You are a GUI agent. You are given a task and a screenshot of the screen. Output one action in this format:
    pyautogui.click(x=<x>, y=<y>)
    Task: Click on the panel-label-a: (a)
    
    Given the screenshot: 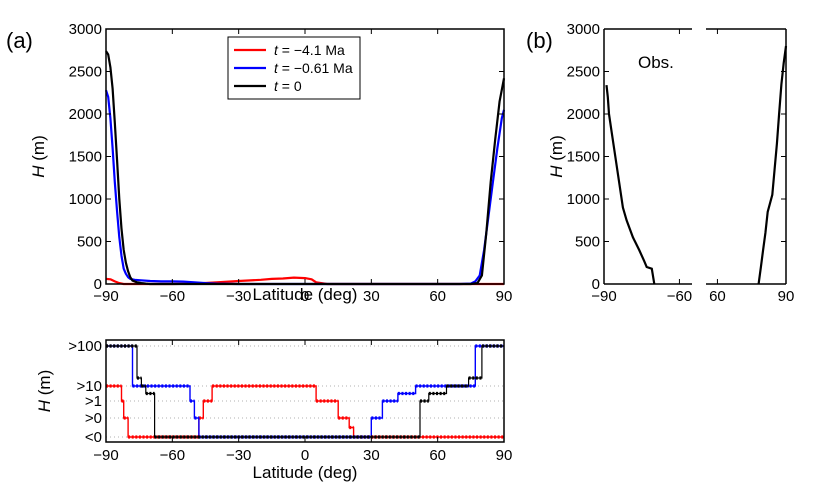 What is the action you would take?
    pyautogui.click(x=19, y=40)
    